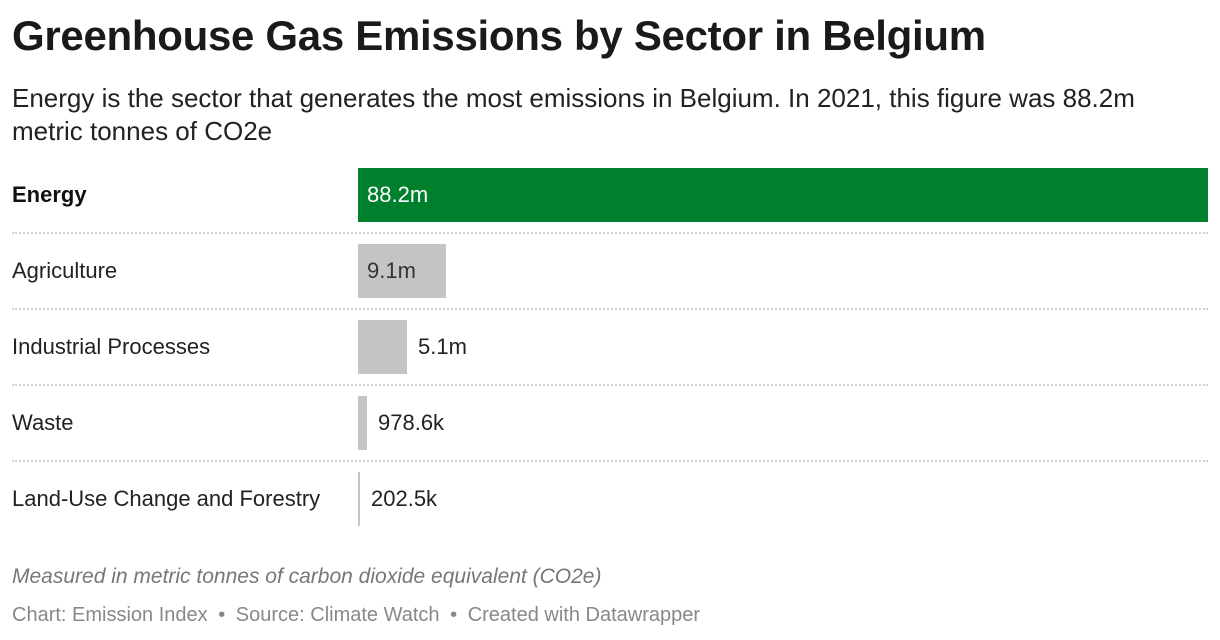 Image resolution: width=1220 pixels, height=640 pixels. What do you see at coordinates (404, 498) in the screenshot?
I see `value-label: 202.5k` at bounding box center [404, 498].